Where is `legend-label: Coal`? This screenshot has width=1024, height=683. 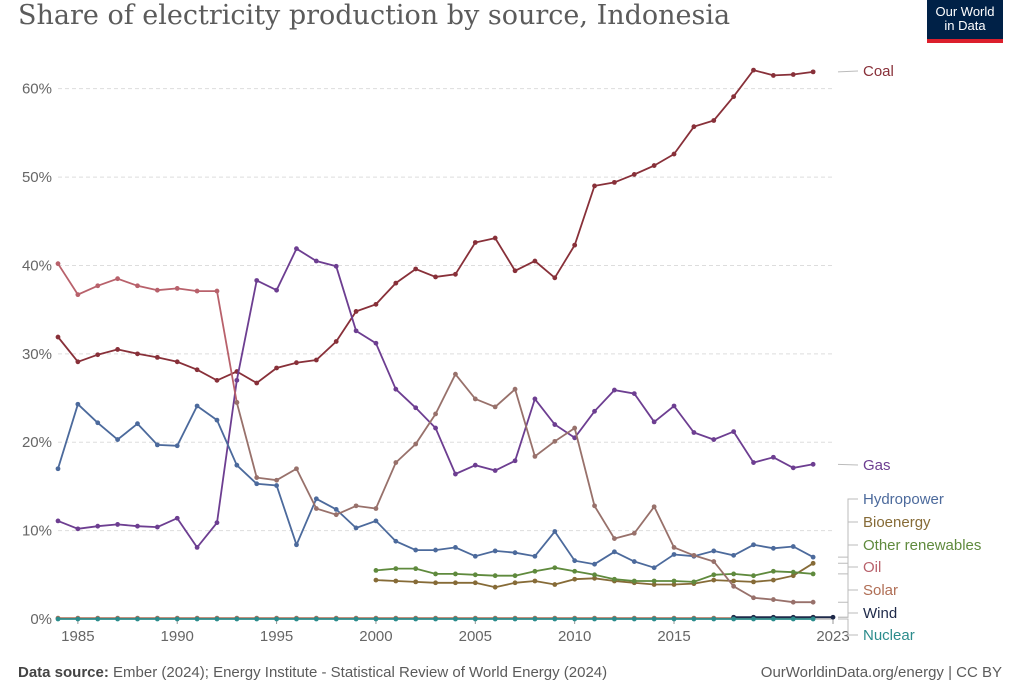
legend-label: Coal is located at coordinates (878, 71).